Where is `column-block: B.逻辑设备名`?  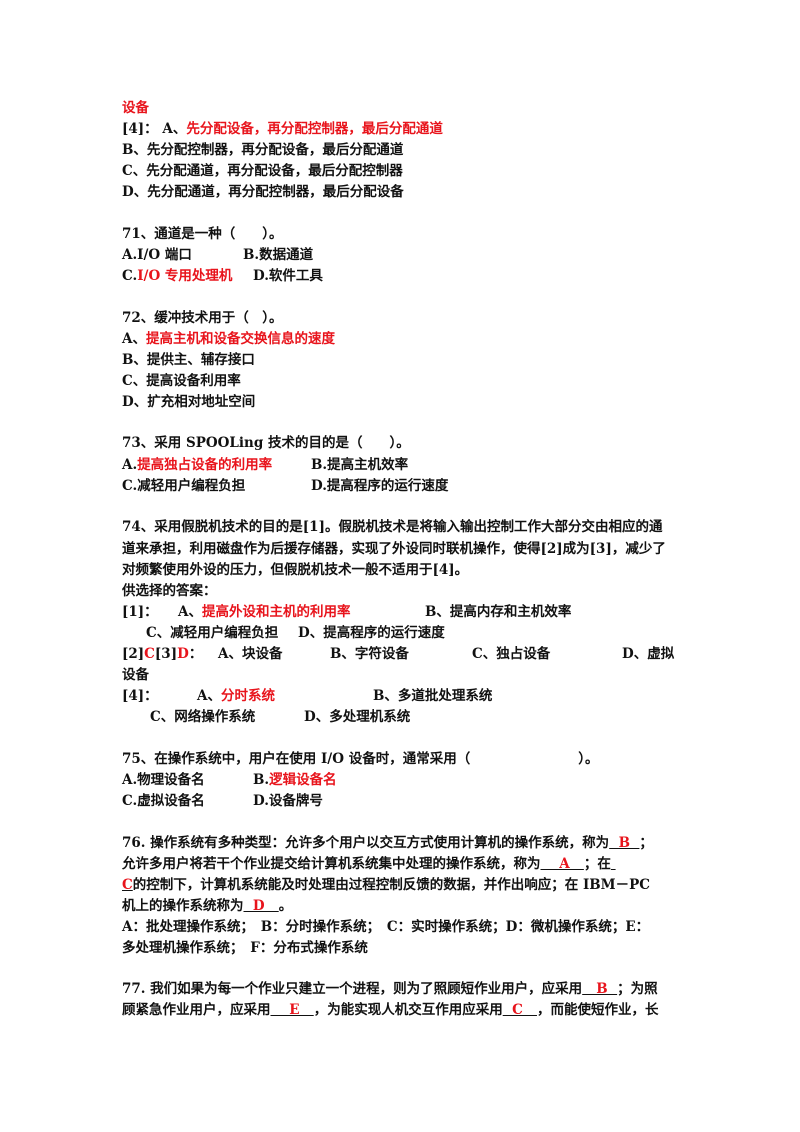
column-block: B.逻辑设备名 is located at coordinates (295, 780).